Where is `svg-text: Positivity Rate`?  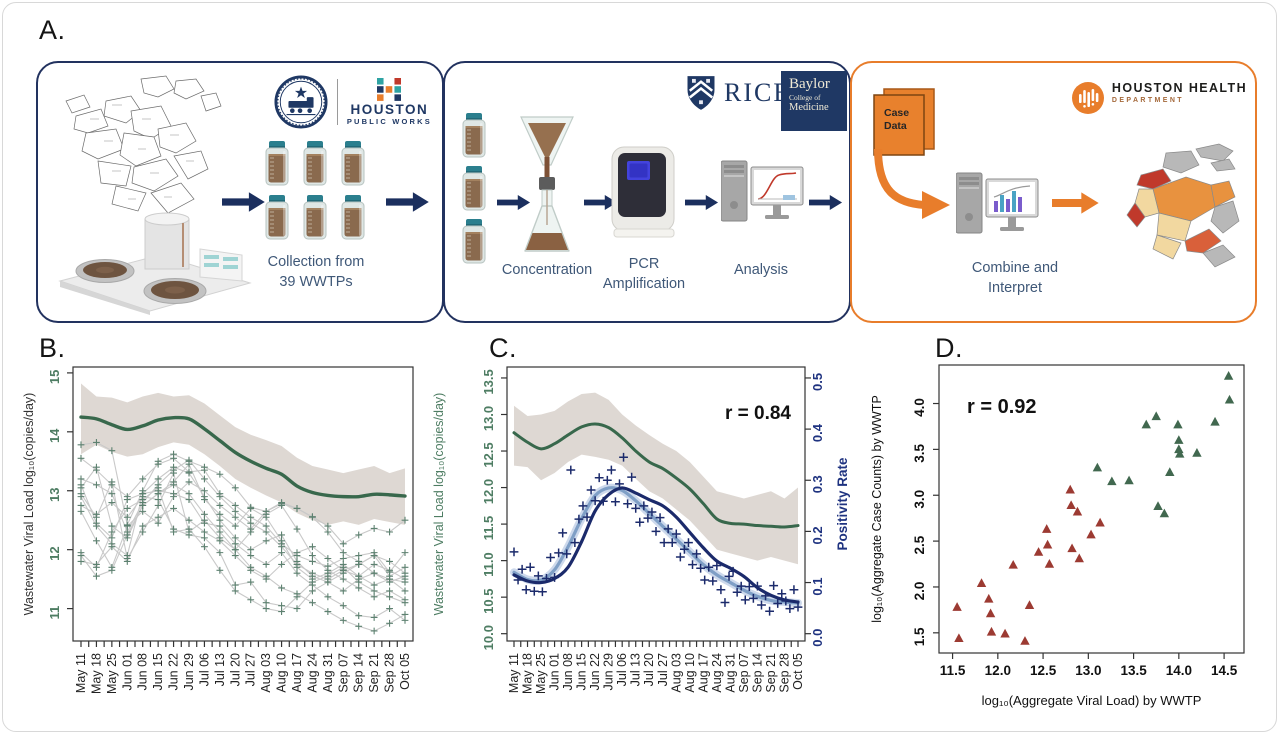 svg-text: Positivity Rate is located at coordinates (842, 504).